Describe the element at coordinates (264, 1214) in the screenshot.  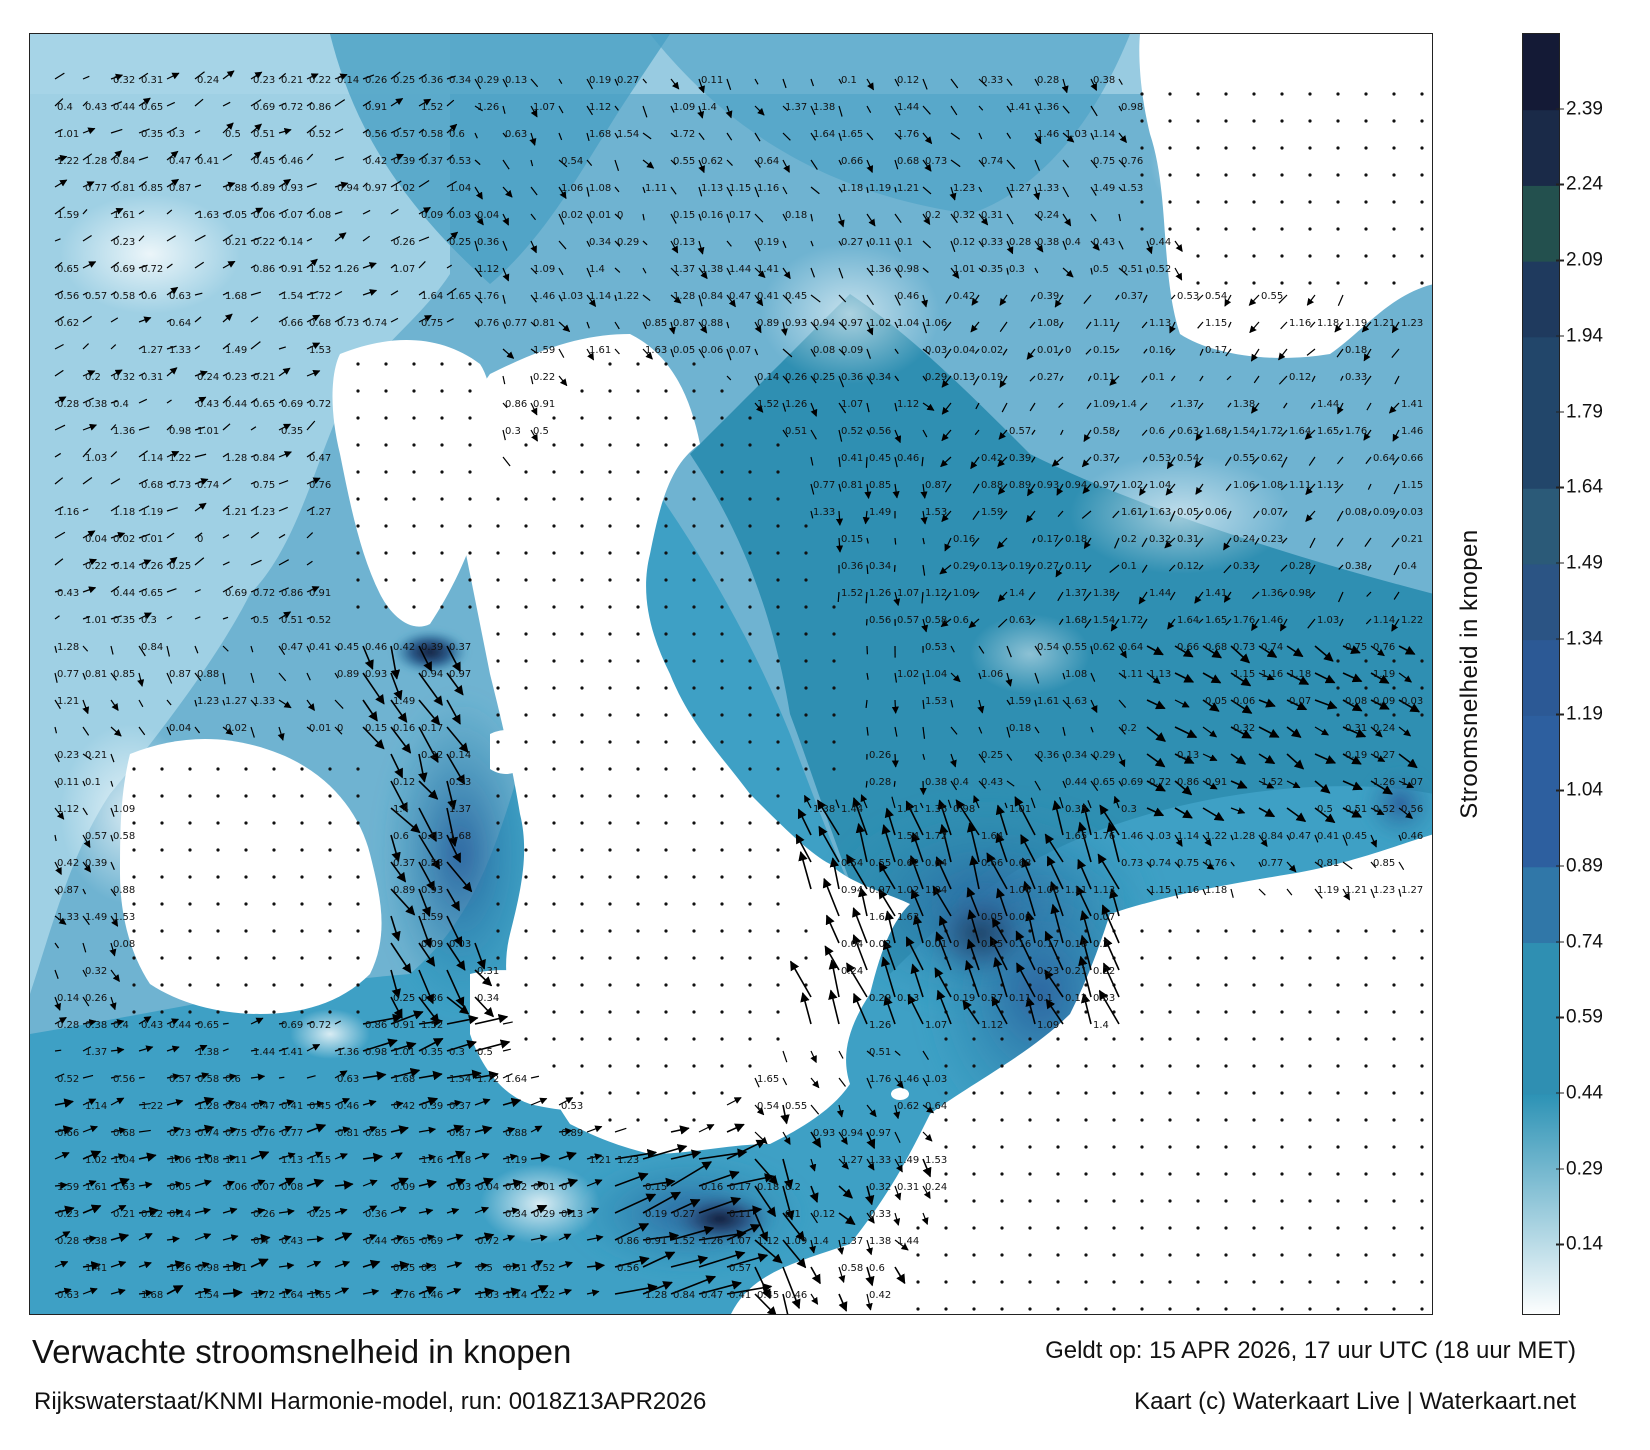
I see `speed-label: 0.26` at that location.